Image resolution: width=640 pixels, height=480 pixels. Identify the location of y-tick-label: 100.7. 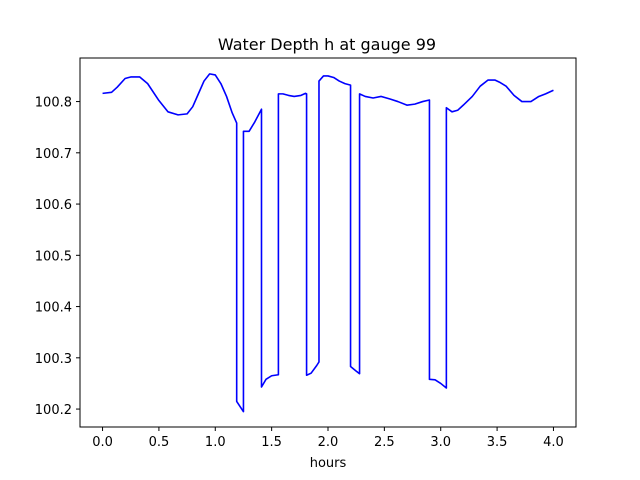
(53, 154).